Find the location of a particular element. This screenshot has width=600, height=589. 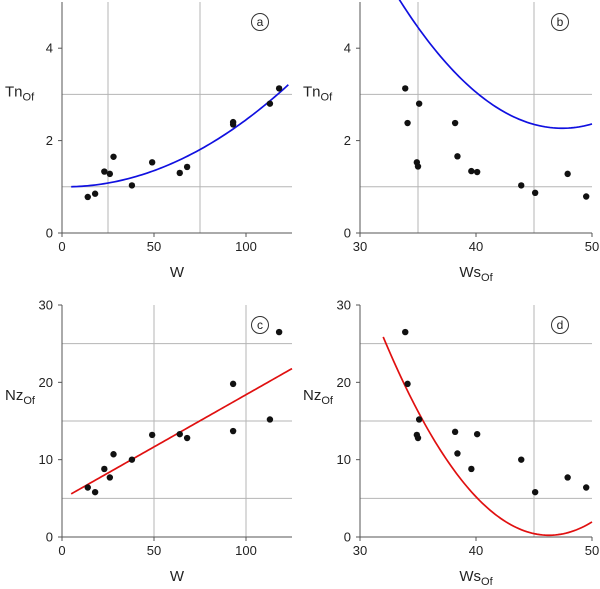

panel-letter: b is located at coordinates (560, 22).